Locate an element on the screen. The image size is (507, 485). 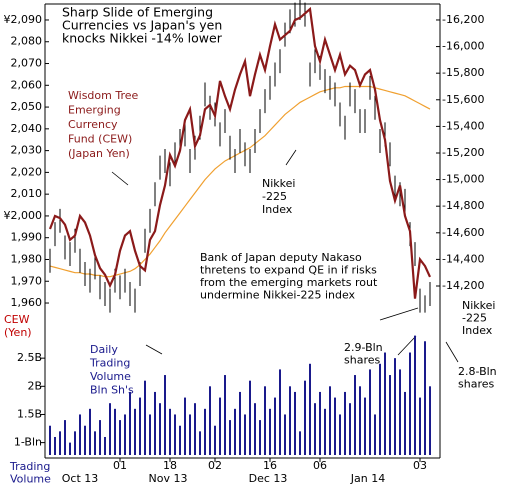
annotation: knocks Nikkei -14% lower is located at coordinates (142, 38).